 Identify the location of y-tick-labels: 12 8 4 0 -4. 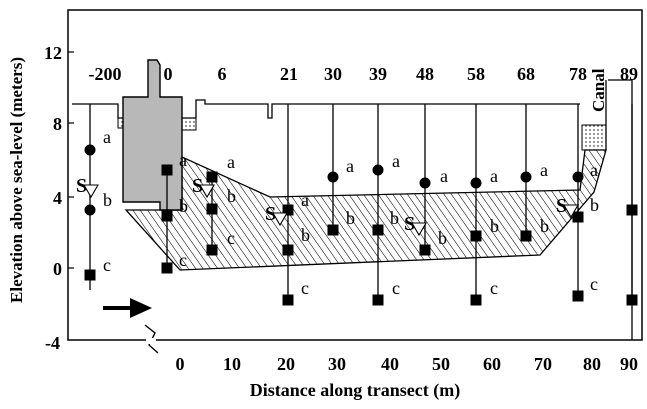
(53, 198).